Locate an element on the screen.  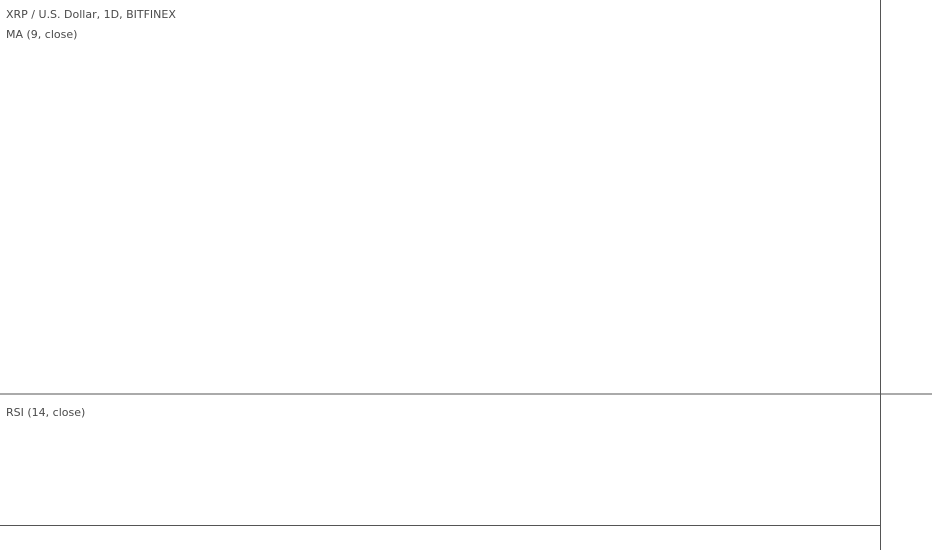
rsi-legend: RSI (14, close) is located at coordinates (45, 412).